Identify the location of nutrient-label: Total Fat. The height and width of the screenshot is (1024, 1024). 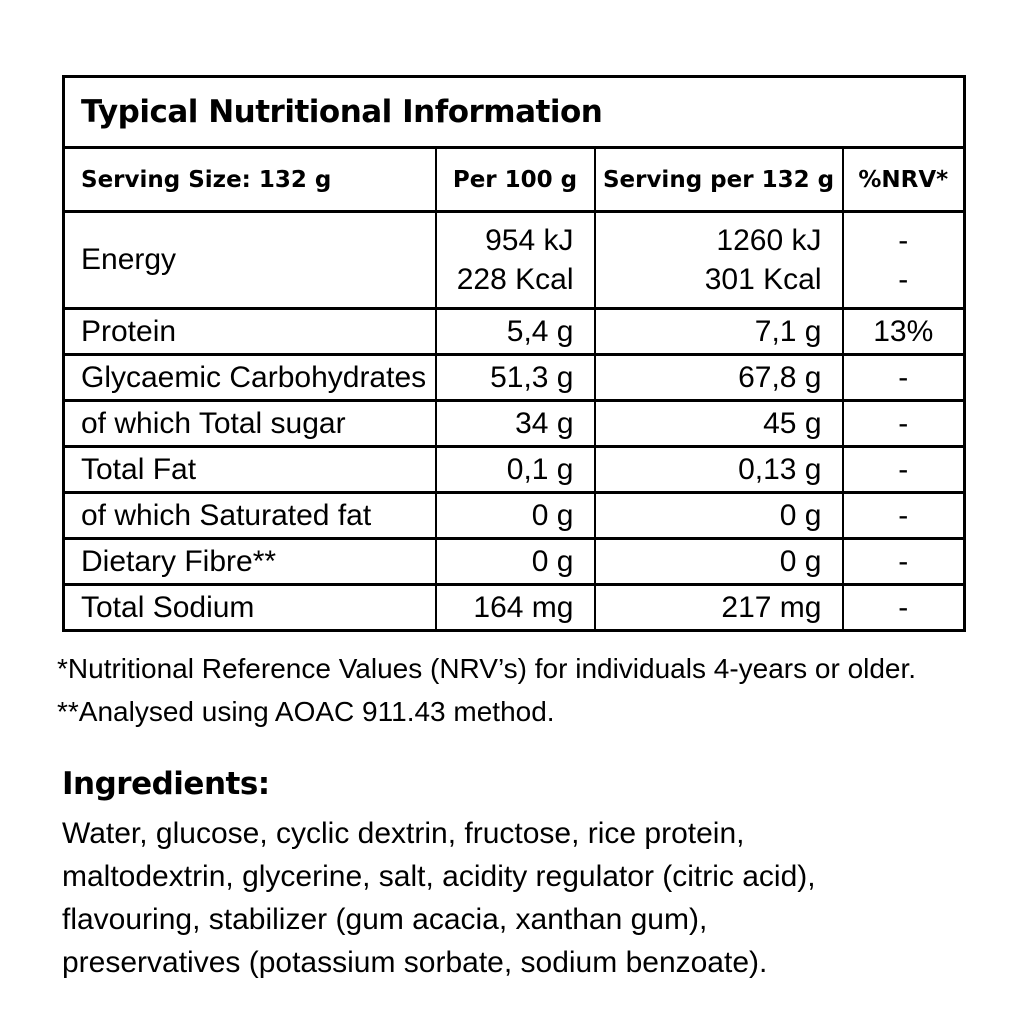
(249, 469).